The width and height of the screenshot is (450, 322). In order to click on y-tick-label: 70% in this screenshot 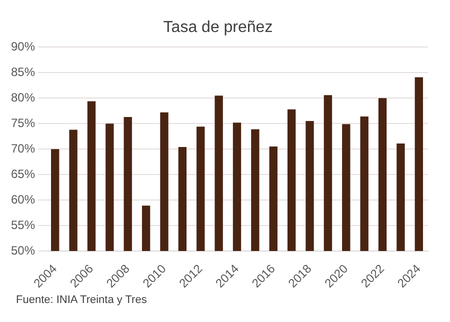, I will do `click(23, 148)`.